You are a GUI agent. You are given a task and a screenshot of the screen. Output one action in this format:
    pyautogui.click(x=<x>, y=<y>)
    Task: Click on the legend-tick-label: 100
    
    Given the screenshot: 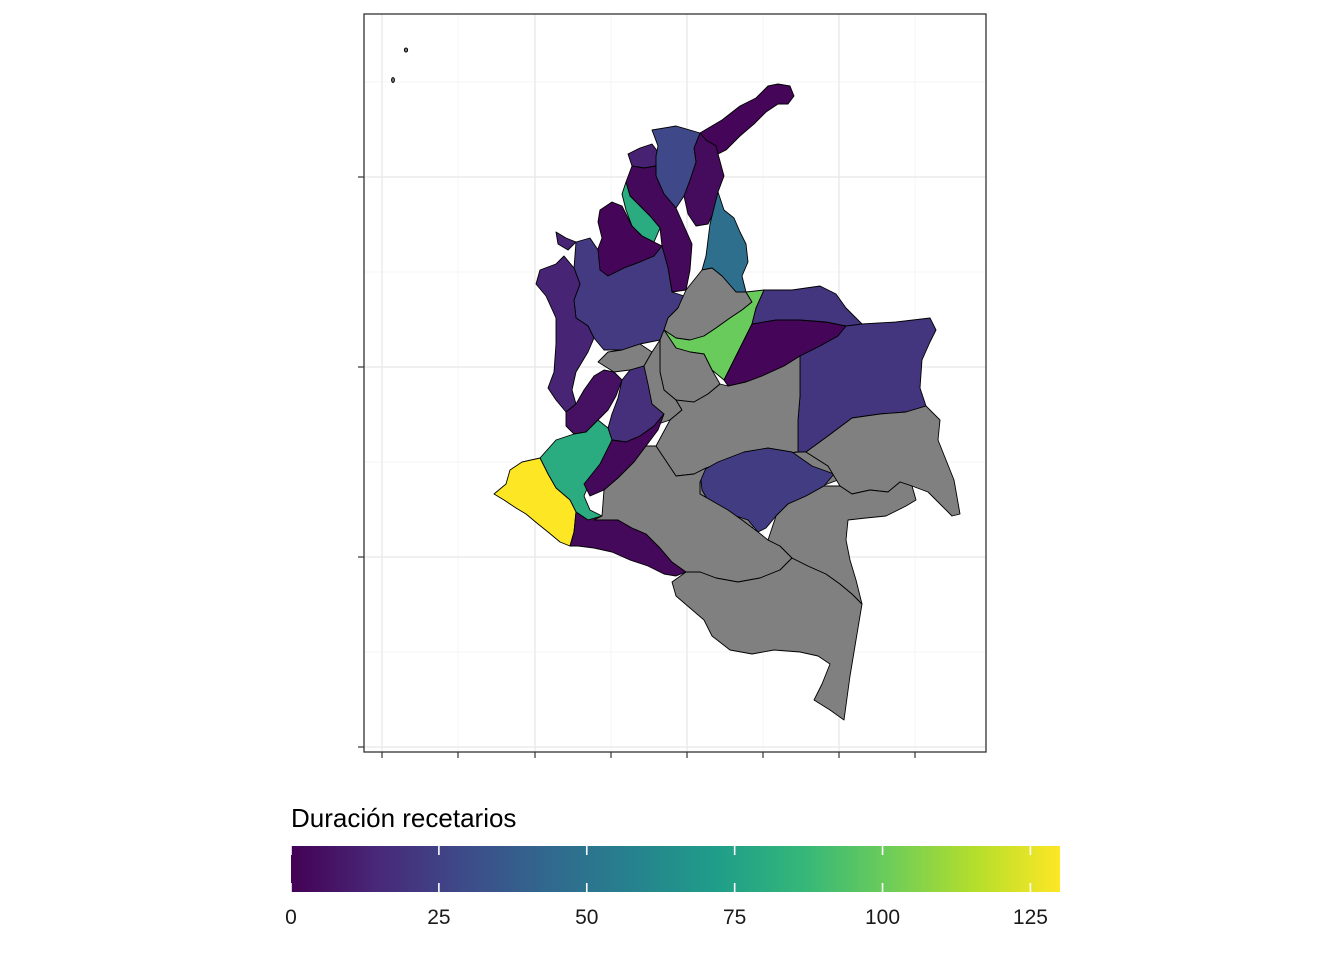 What is the action you would take?
    pyautogui.click(x=883, y=917)
    